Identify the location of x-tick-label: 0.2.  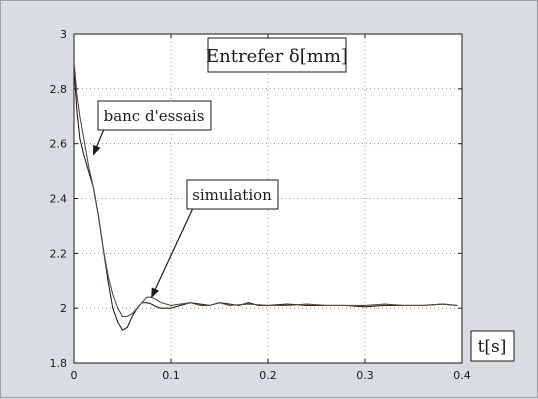
(268, 375).